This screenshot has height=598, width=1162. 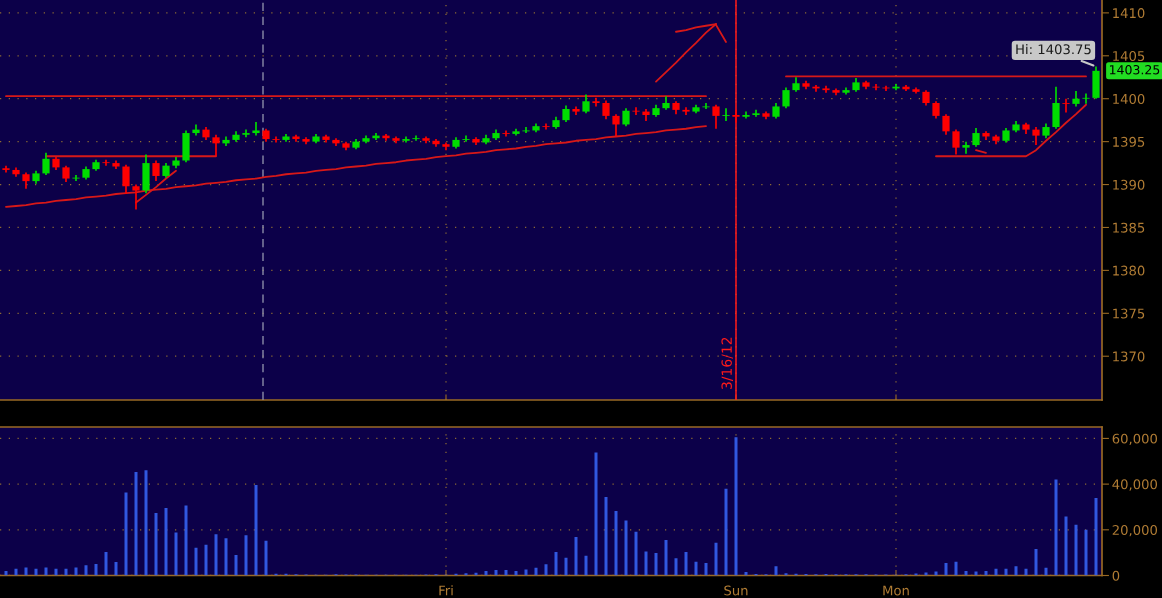 What do you see at coordinates (1135, 439) in the screenshot?
I see `y-tick-label: 60,000` at bounding box center [1135, 439].